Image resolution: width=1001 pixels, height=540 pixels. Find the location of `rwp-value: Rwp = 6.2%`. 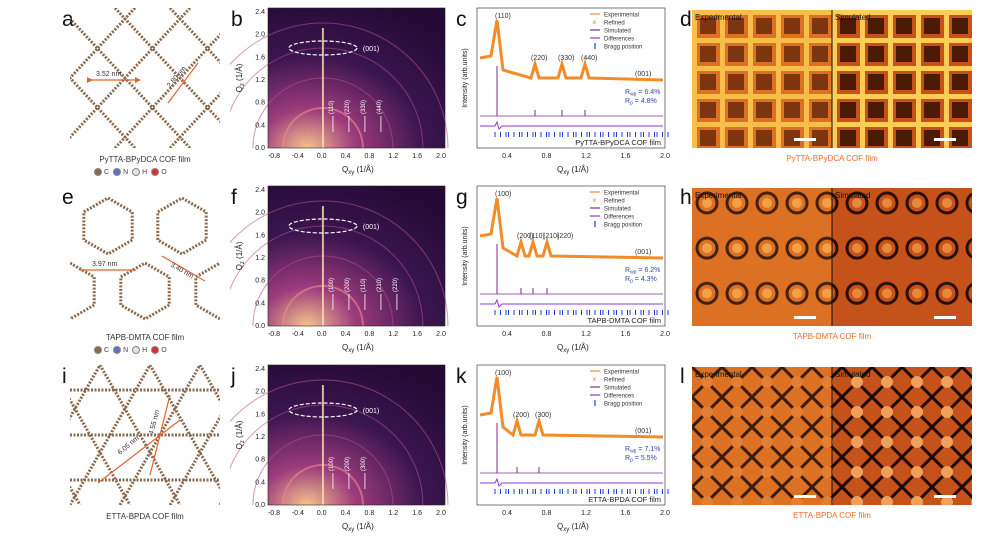

rwp-value: Rwp = 6.2% is located at coordinates (642, 271).